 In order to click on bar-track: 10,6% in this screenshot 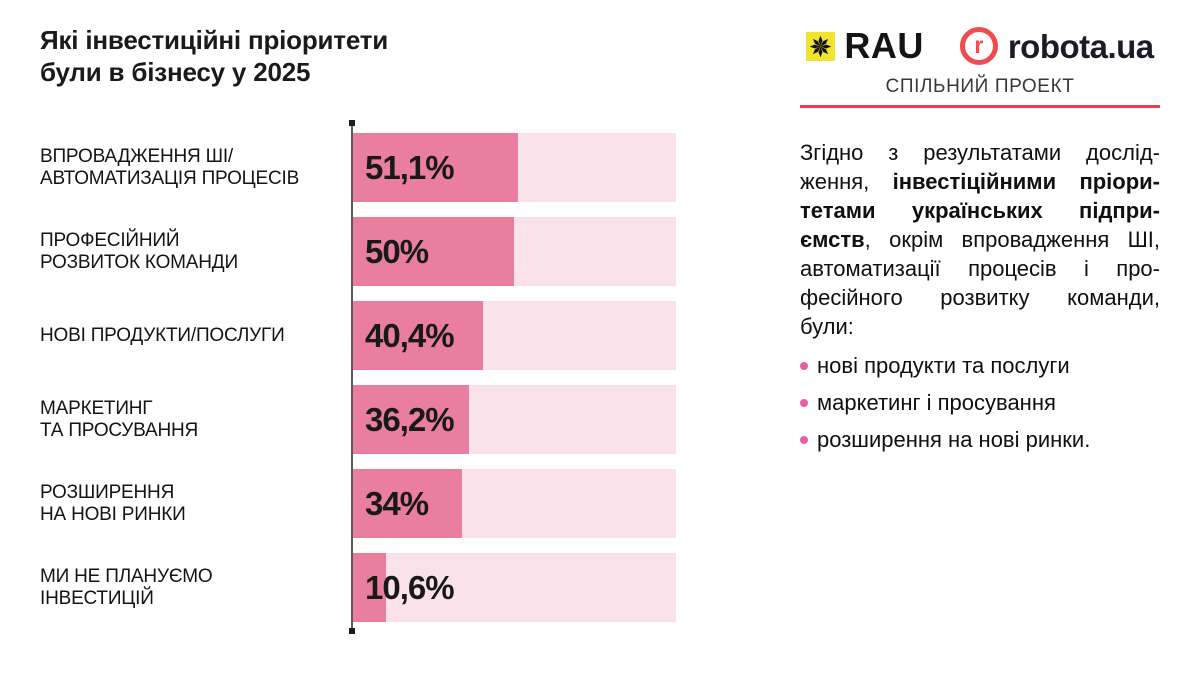, I will do `click(514, 587)`.